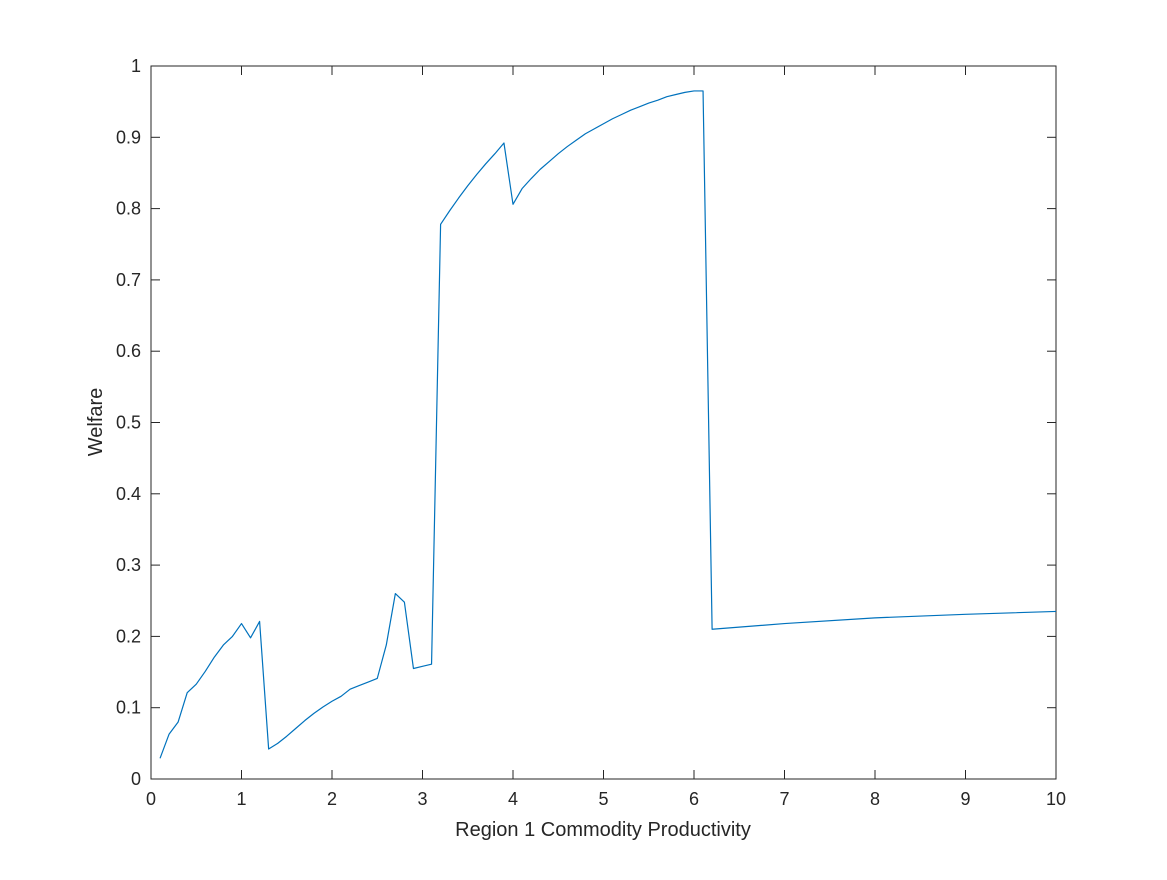 The image size is (1167, 880). I want to click on x-tick-label: 4, so click(513, 799).